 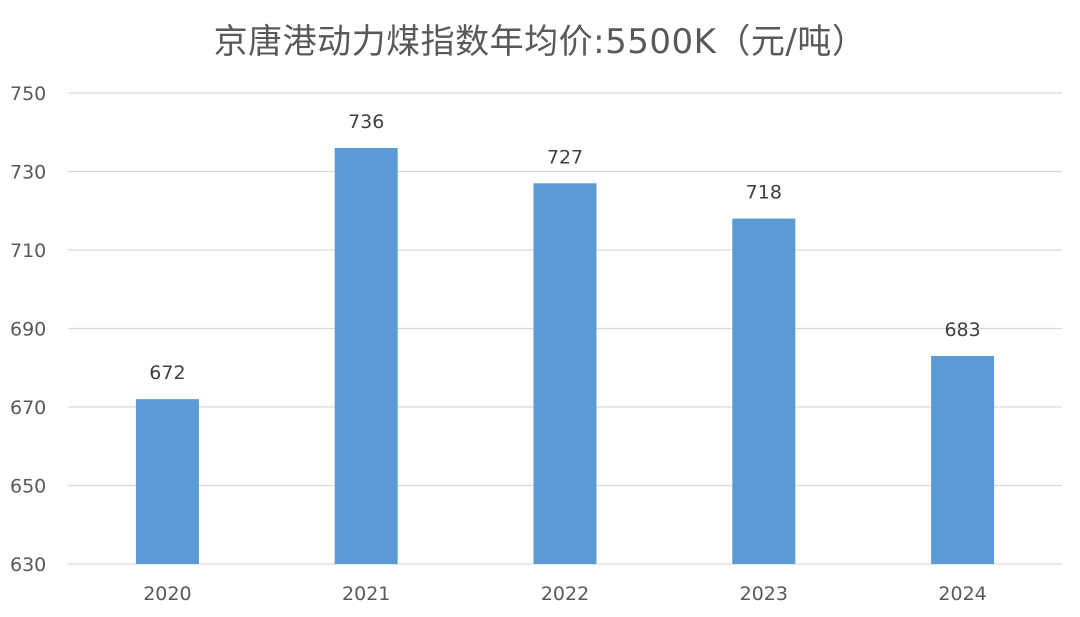 What do you see at coordinates (764, 193) in the screenshot?
I see `data-label-2023: 718` at bounding box center [764, 193].